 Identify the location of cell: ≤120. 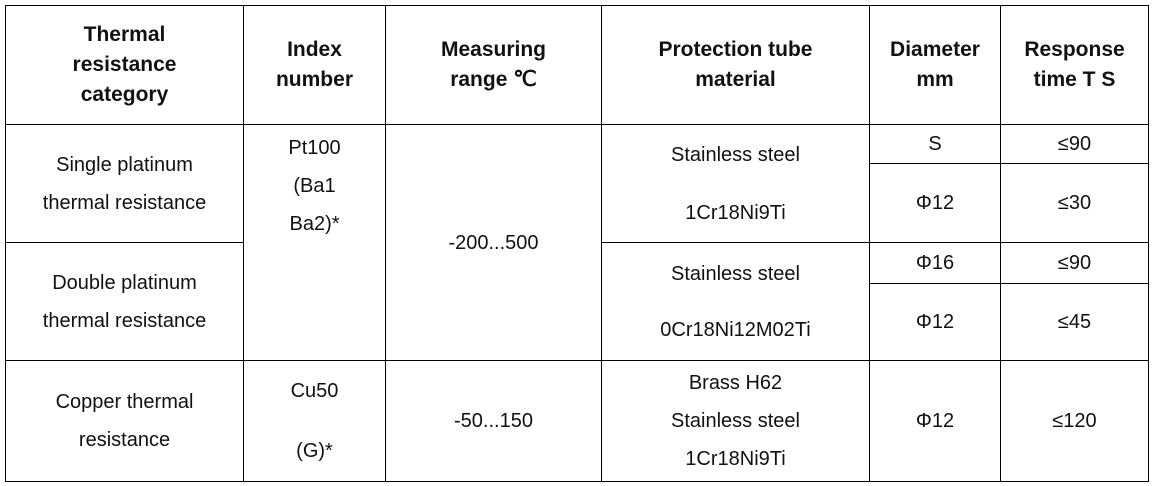
(1074, 421).